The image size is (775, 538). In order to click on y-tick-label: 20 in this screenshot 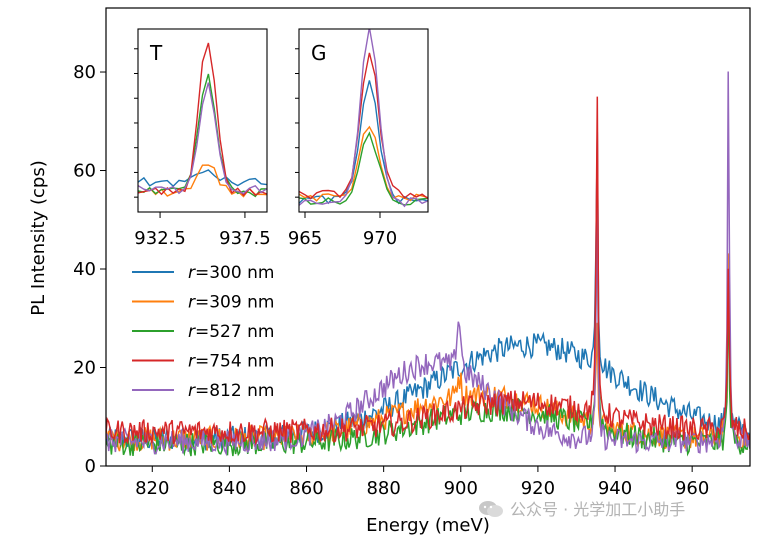, I will do `click(84, 368)`.